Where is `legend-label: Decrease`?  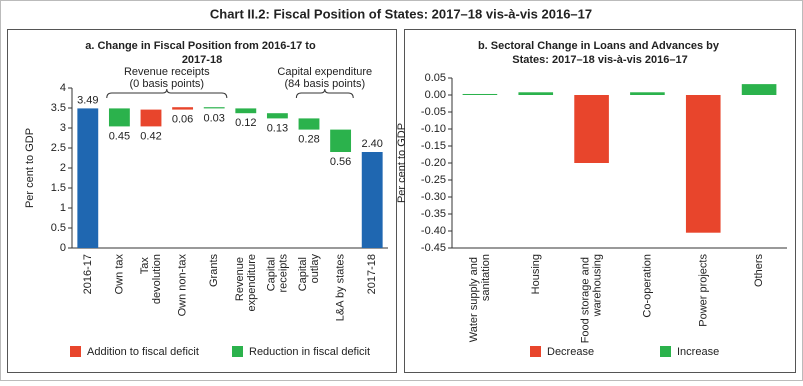
legend-label: Decrease is located at coordinates (570, 352).